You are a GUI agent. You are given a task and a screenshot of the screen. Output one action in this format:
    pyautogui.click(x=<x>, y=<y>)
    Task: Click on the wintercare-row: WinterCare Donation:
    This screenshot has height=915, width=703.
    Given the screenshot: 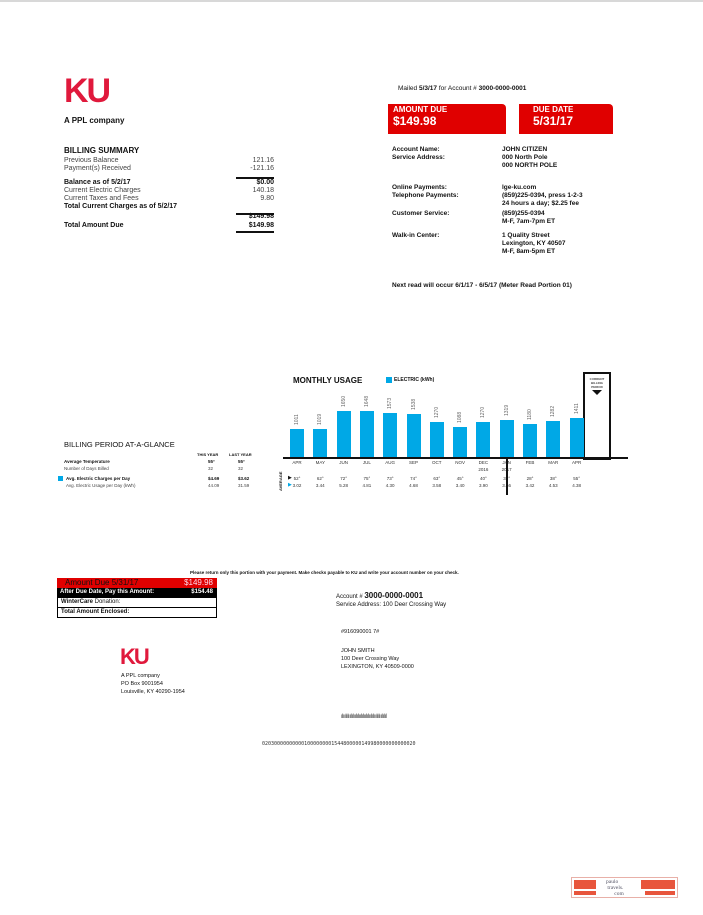 What is the action you would take?
    pyautogui.click(x=137, y=603)
    